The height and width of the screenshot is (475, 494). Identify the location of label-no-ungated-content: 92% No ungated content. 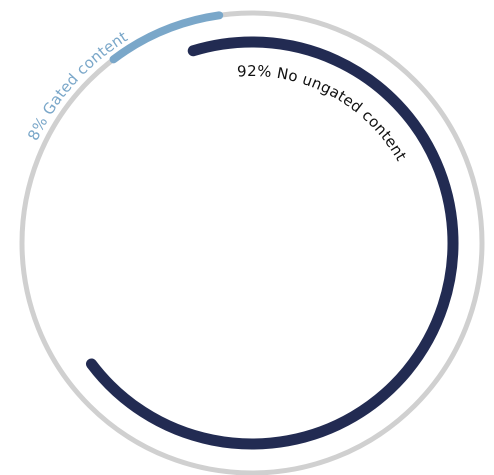
(324, 113).